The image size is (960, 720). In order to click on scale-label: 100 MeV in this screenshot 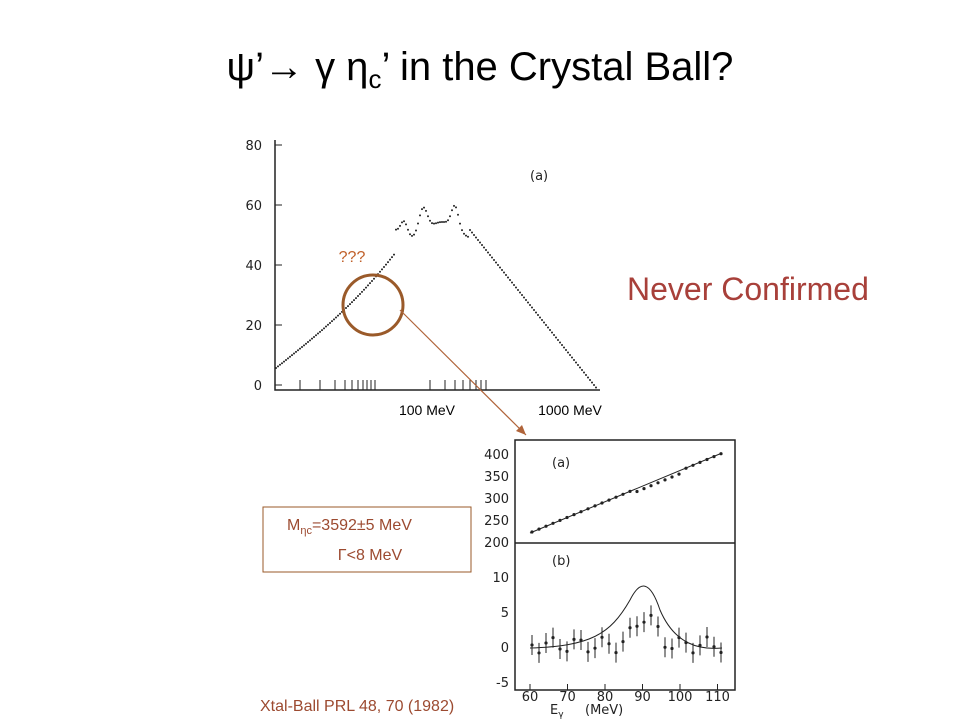, I will do `click(427, 410)`.